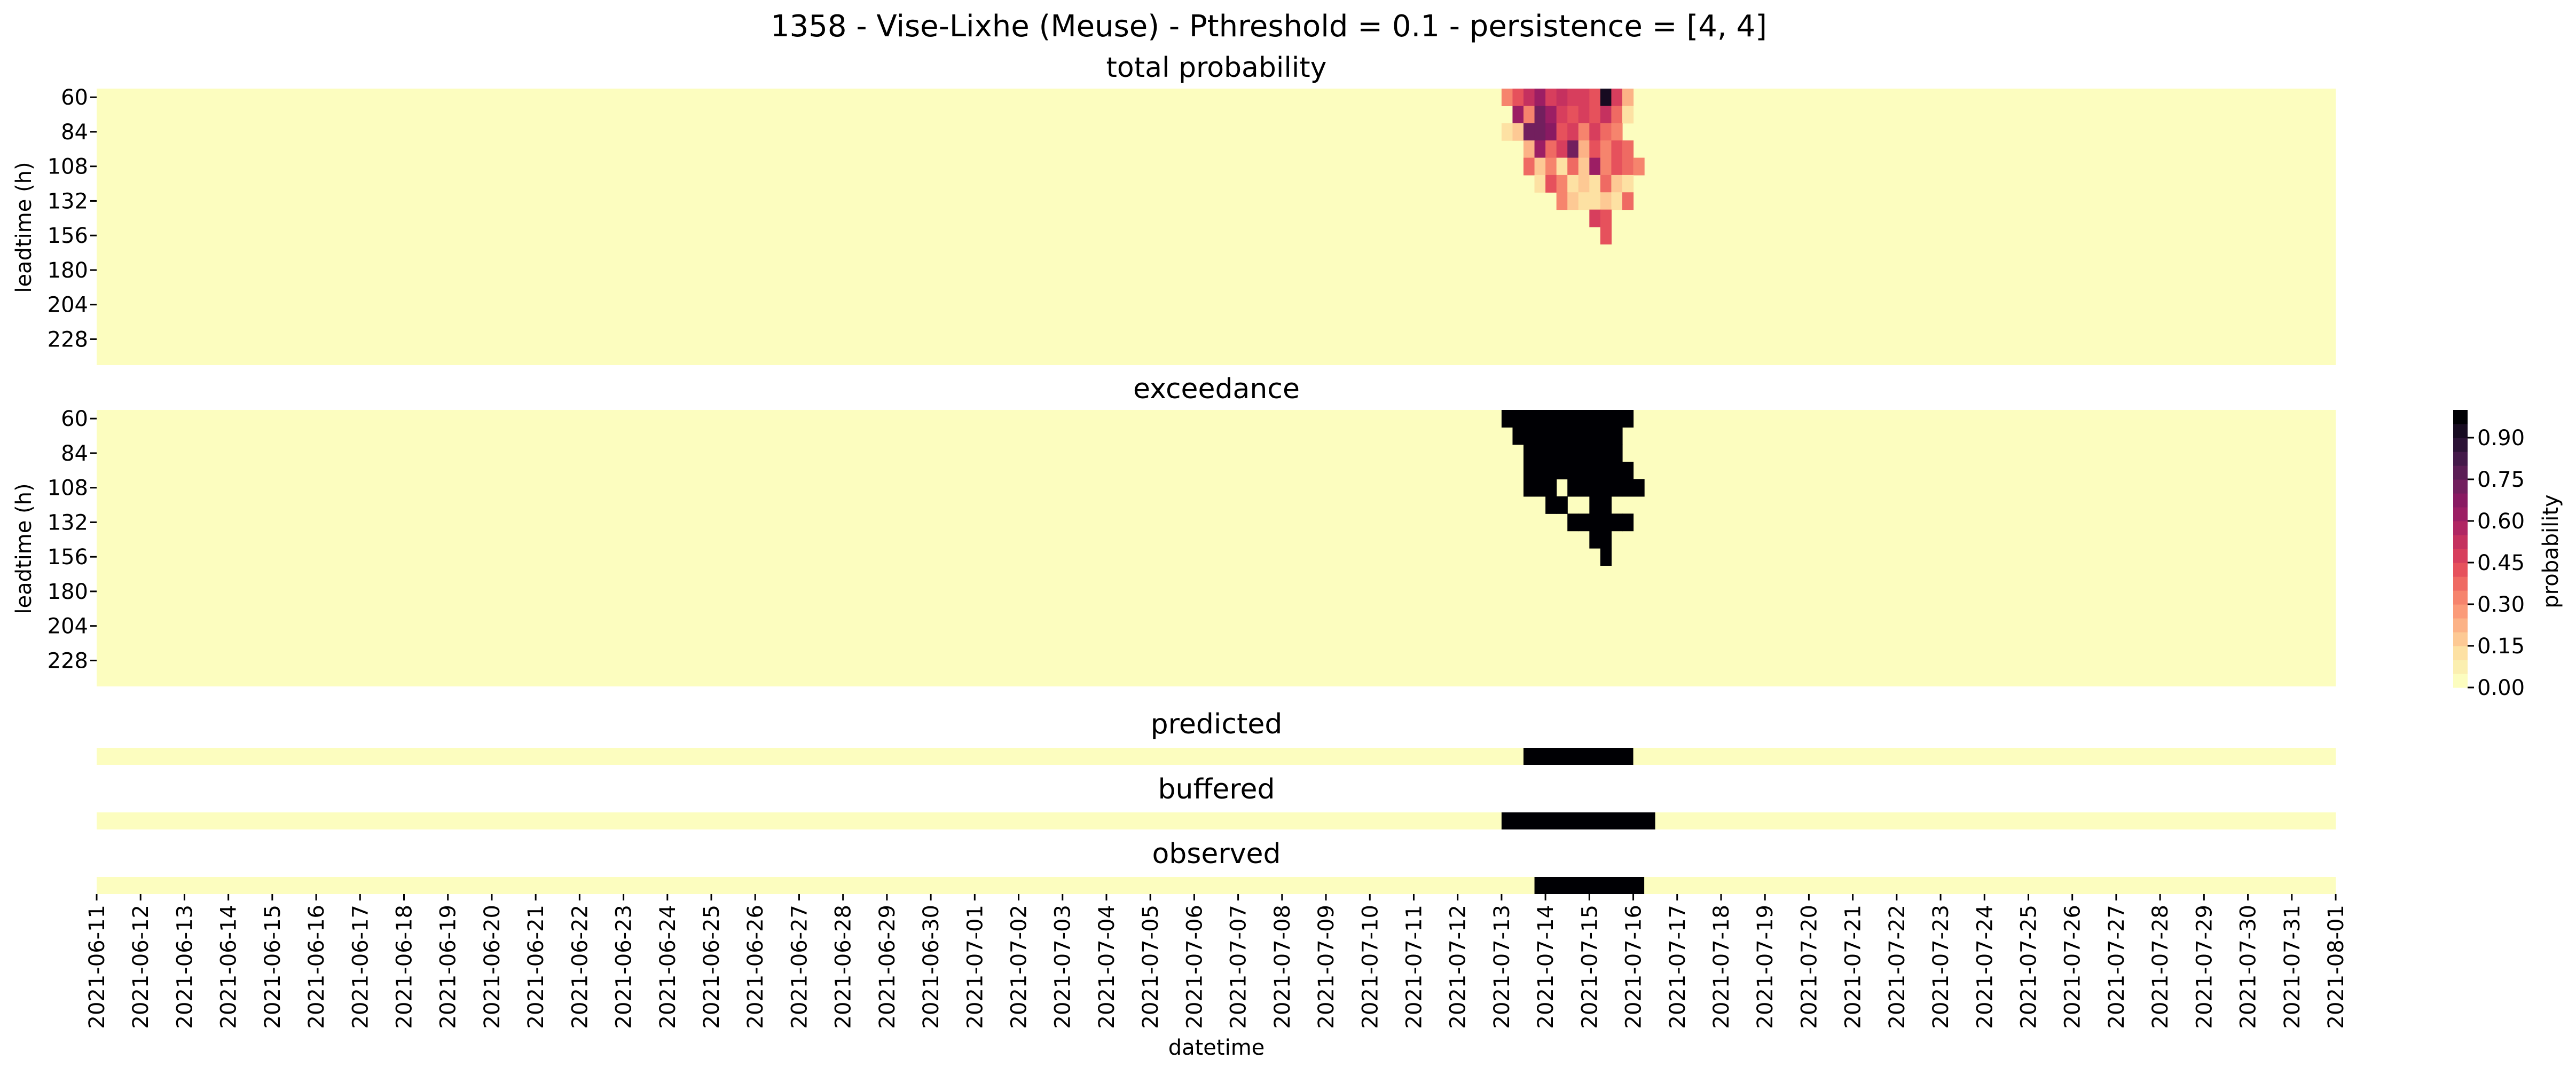 Image resolution: width=2576 pixels, height=1075 pixels. What do you see at coordinates (2501, 480) in the screenshot?
I see `colorbar-tick-label: 0.75` at bounding box center [2501, 480].